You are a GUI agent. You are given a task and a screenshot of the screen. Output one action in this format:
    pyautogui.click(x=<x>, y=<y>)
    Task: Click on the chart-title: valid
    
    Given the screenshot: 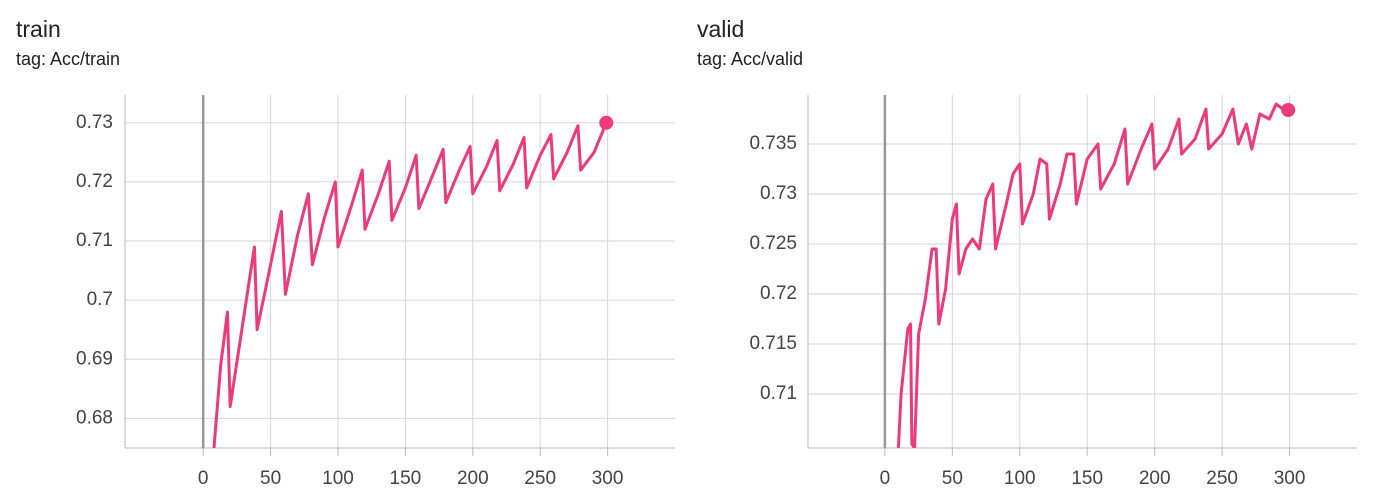 What is the action you would take?
    pyautogui.click(x=720, y=29)
    